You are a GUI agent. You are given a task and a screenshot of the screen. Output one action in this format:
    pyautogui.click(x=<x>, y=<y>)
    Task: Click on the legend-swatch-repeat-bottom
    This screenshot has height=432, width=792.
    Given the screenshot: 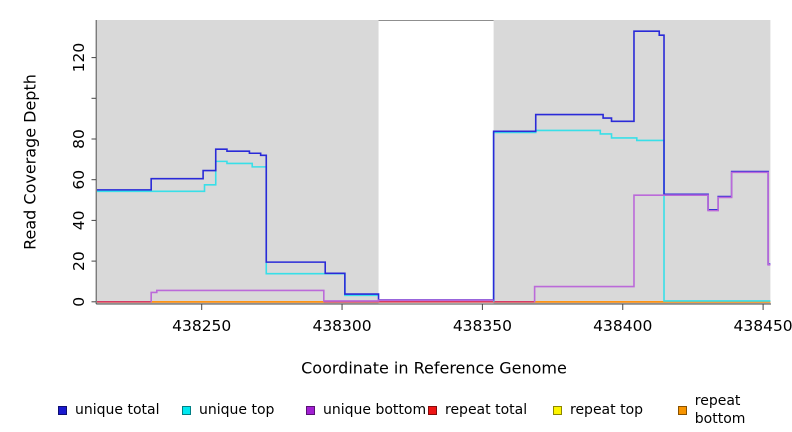 What is the action you would take?
    pyautogui.click(x=682, y=410)
    